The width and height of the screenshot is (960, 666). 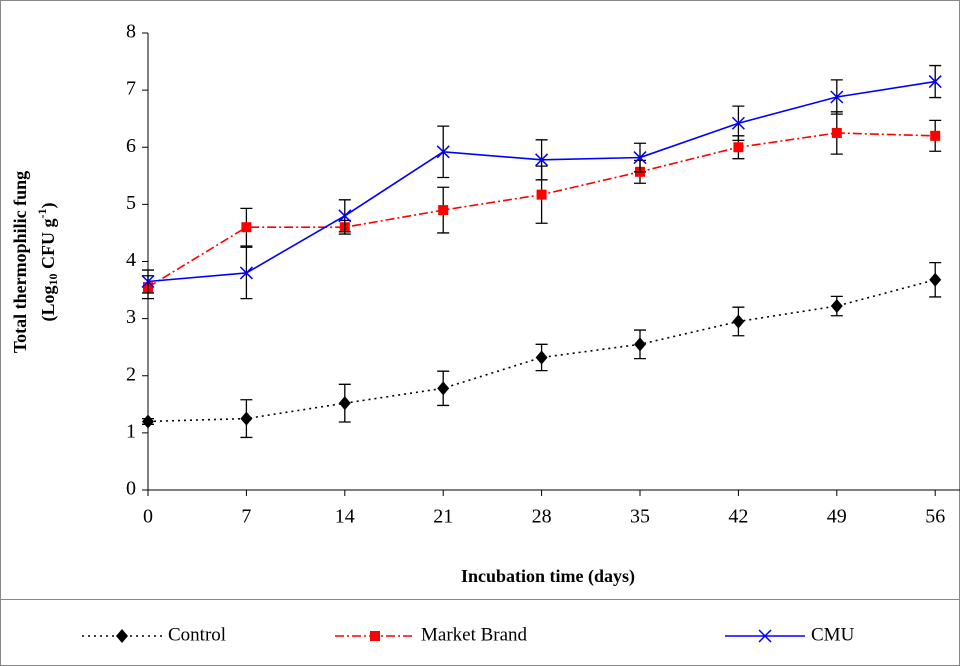 I want to click on x-tick-label: 56, so click(x=935, y=517).